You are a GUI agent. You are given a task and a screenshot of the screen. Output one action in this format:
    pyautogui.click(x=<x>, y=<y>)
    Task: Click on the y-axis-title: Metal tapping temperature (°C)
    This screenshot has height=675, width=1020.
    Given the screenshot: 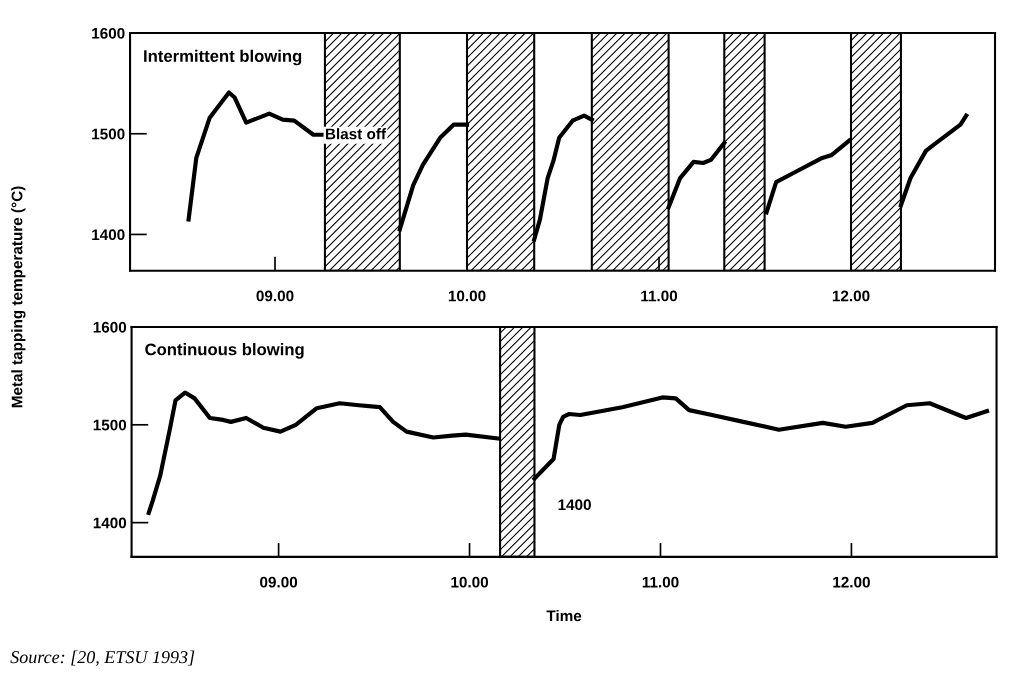 What is the action you would take?
    pyautogui.click(x=18, y=297)
    